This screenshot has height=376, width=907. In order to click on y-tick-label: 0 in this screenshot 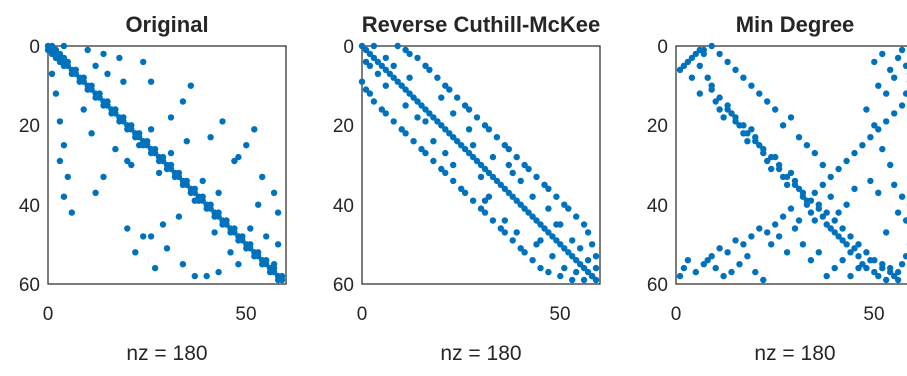, I will do `click(662, 47)`.